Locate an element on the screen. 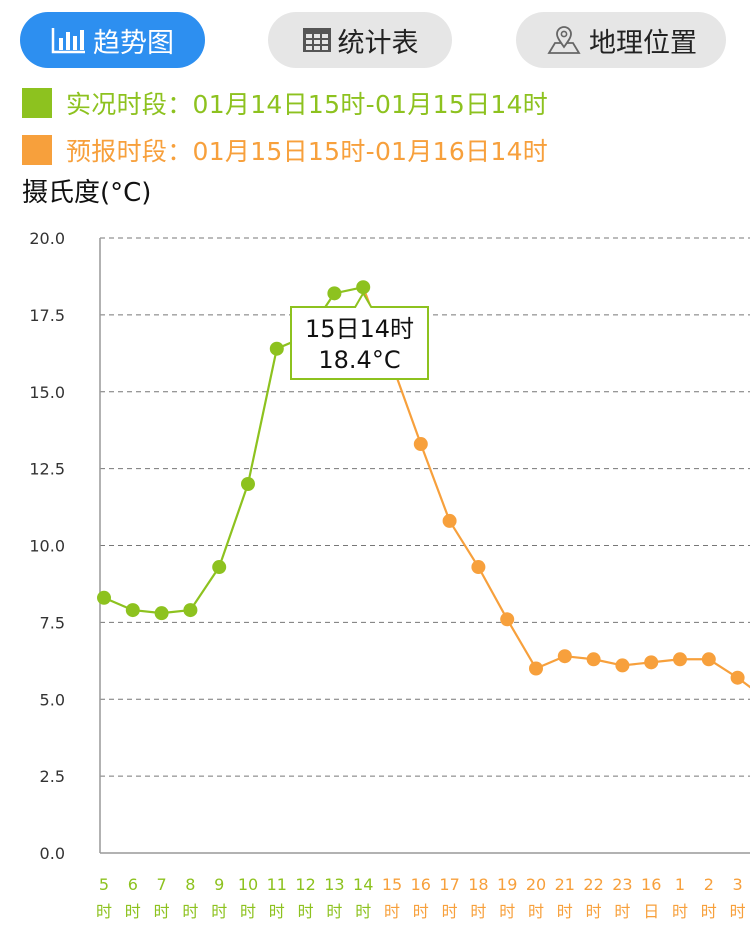 The image size is (750, 943). x-tick-label: 13 is located at coordinates (334, 884).